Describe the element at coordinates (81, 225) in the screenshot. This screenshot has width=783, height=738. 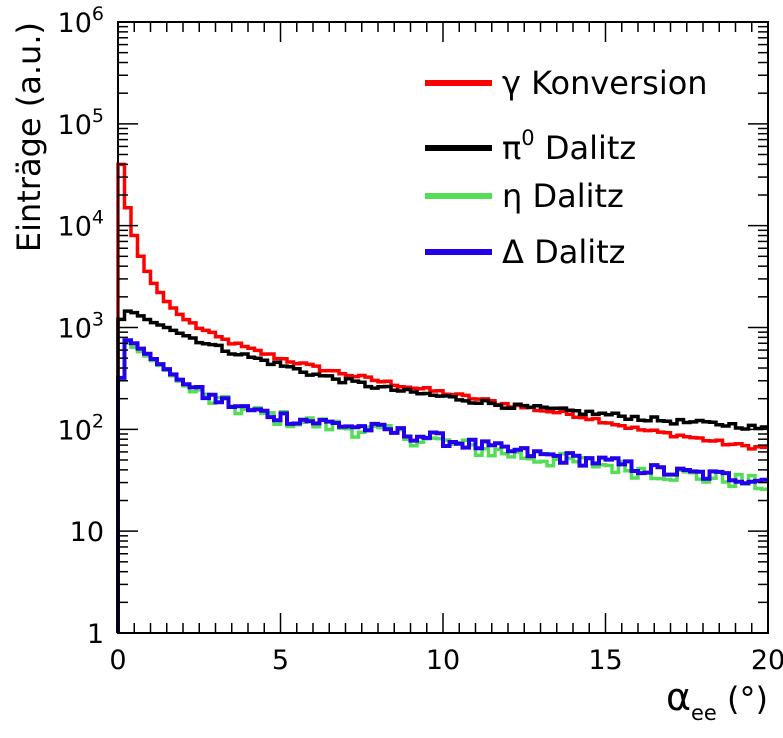
I see `y-tick-label: 10⁴` at that location.